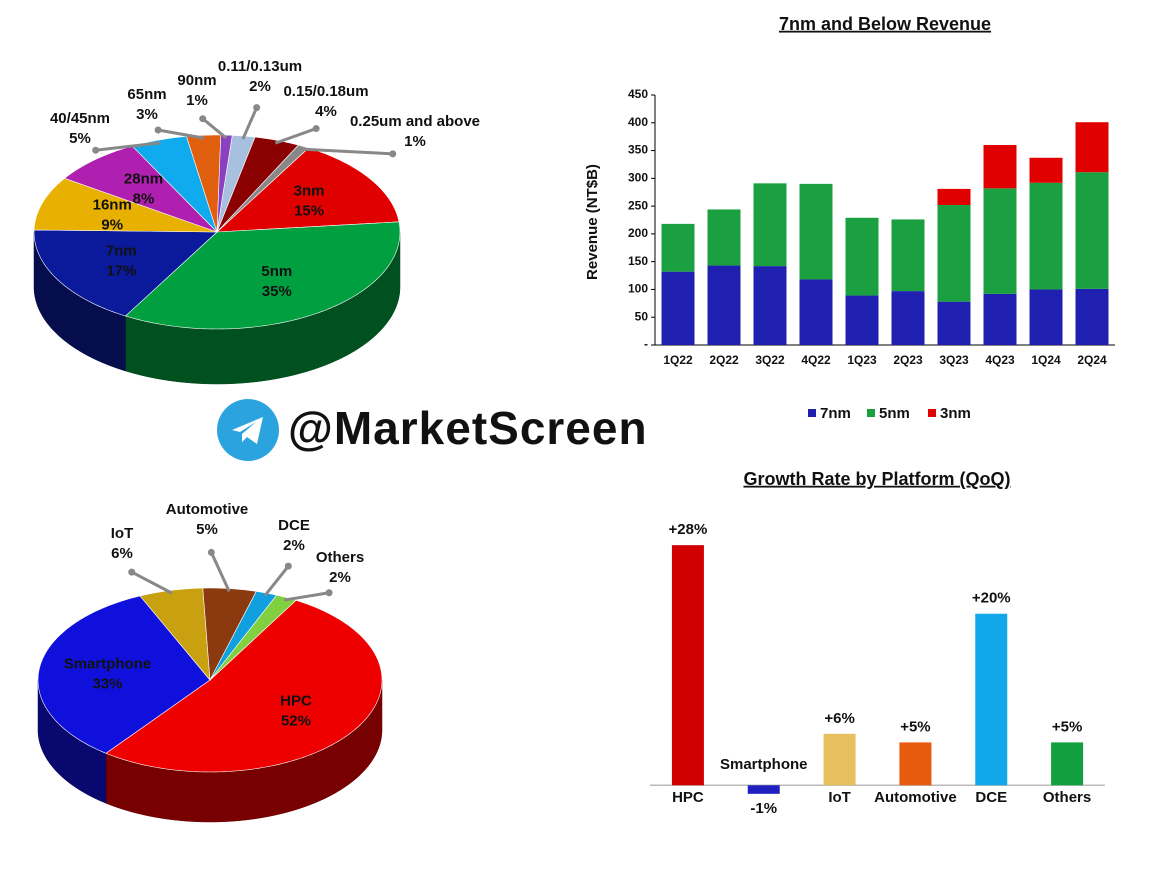 The image size is (1170, 894). Describe the element at coordinates (592, 222) in the screenshot. I see `y-axis-label: Revenue (NT$B)` at that location.